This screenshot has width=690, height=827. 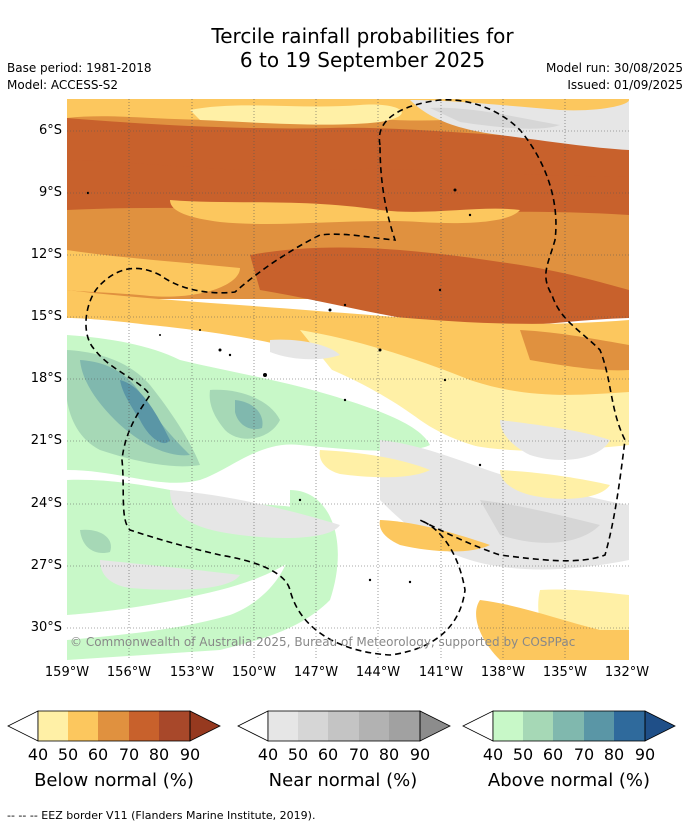 I want to click on lon-label: 153°W, so click(x=192, y=672).